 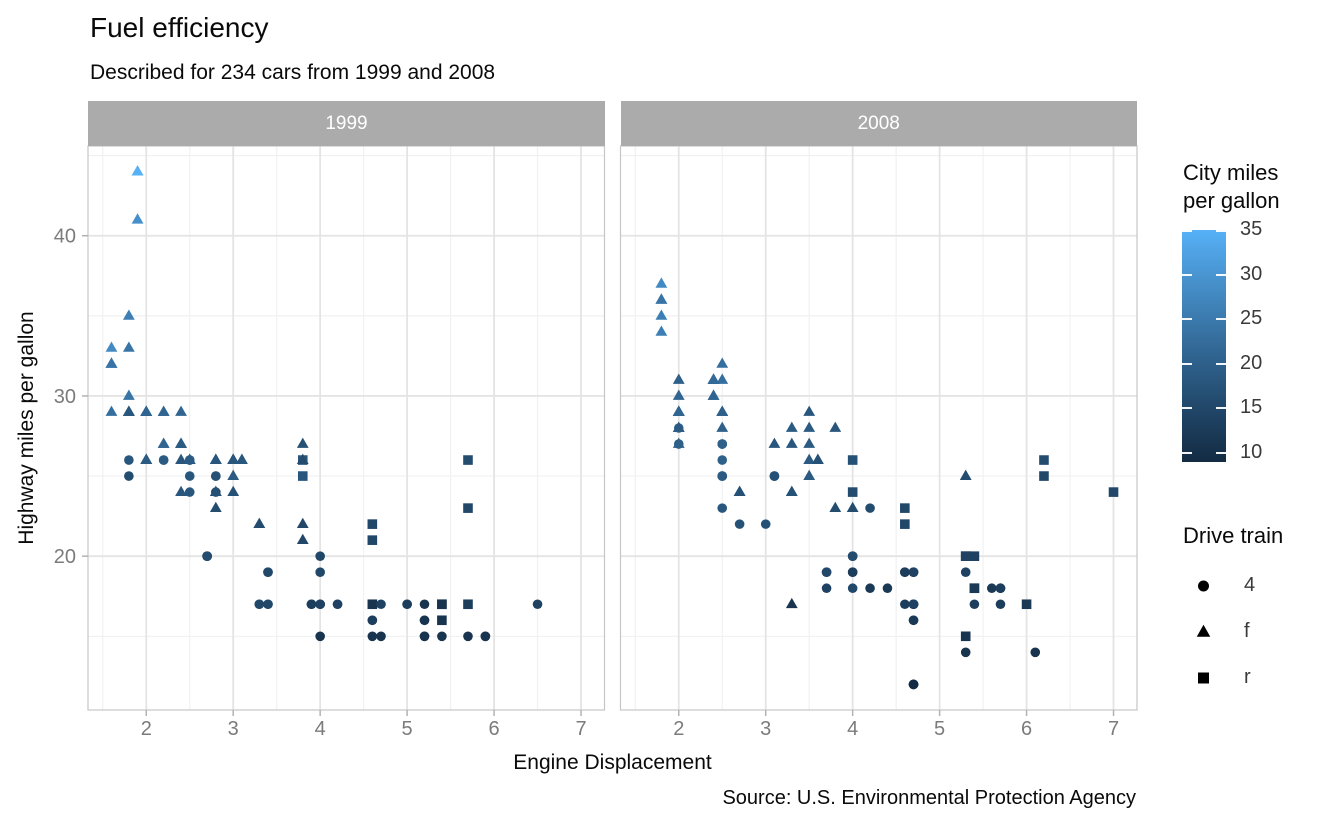 I want to click on colorbar-tick-label: 30, so click(x=1251, y=273).